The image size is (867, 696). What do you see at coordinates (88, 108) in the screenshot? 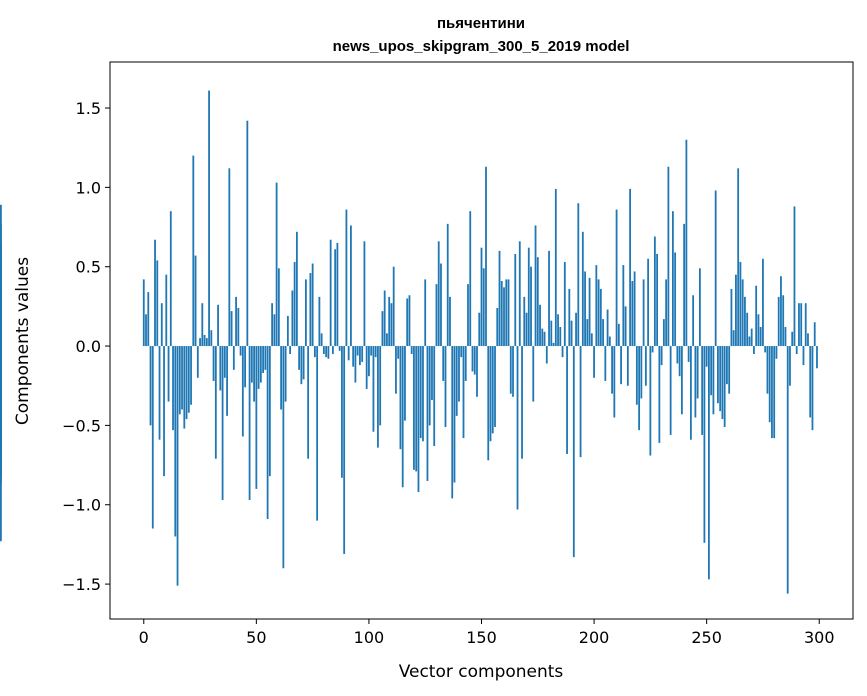
I see `y-tick-label: 1.5` at bounding box center [88, 108].